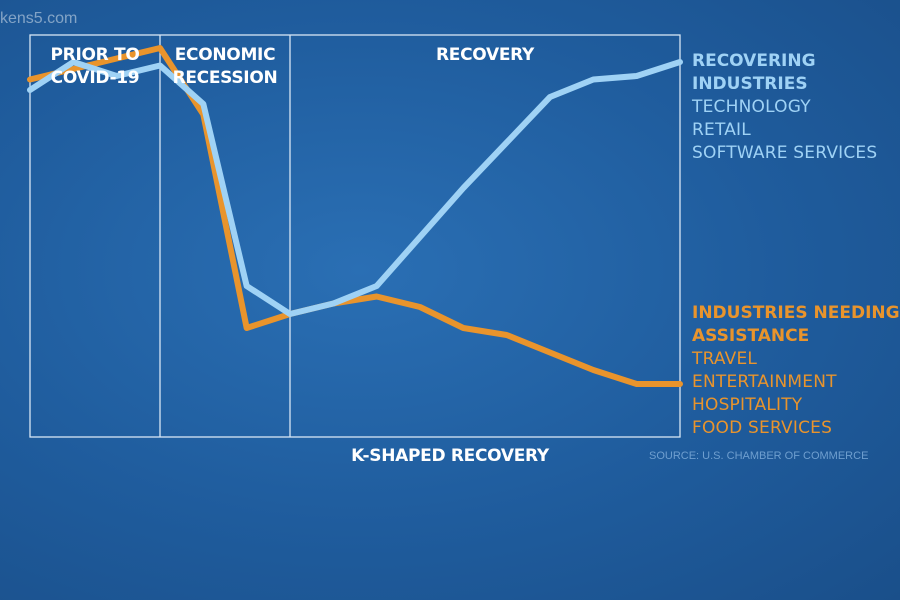 Image resolution: width=900 pixels, height=600 pixels. What do you see at coordinates (764, 382) in the screenshot?
I see `legend-assistance-item: ENTERTAINMENT` at bounding box center [764, 382].